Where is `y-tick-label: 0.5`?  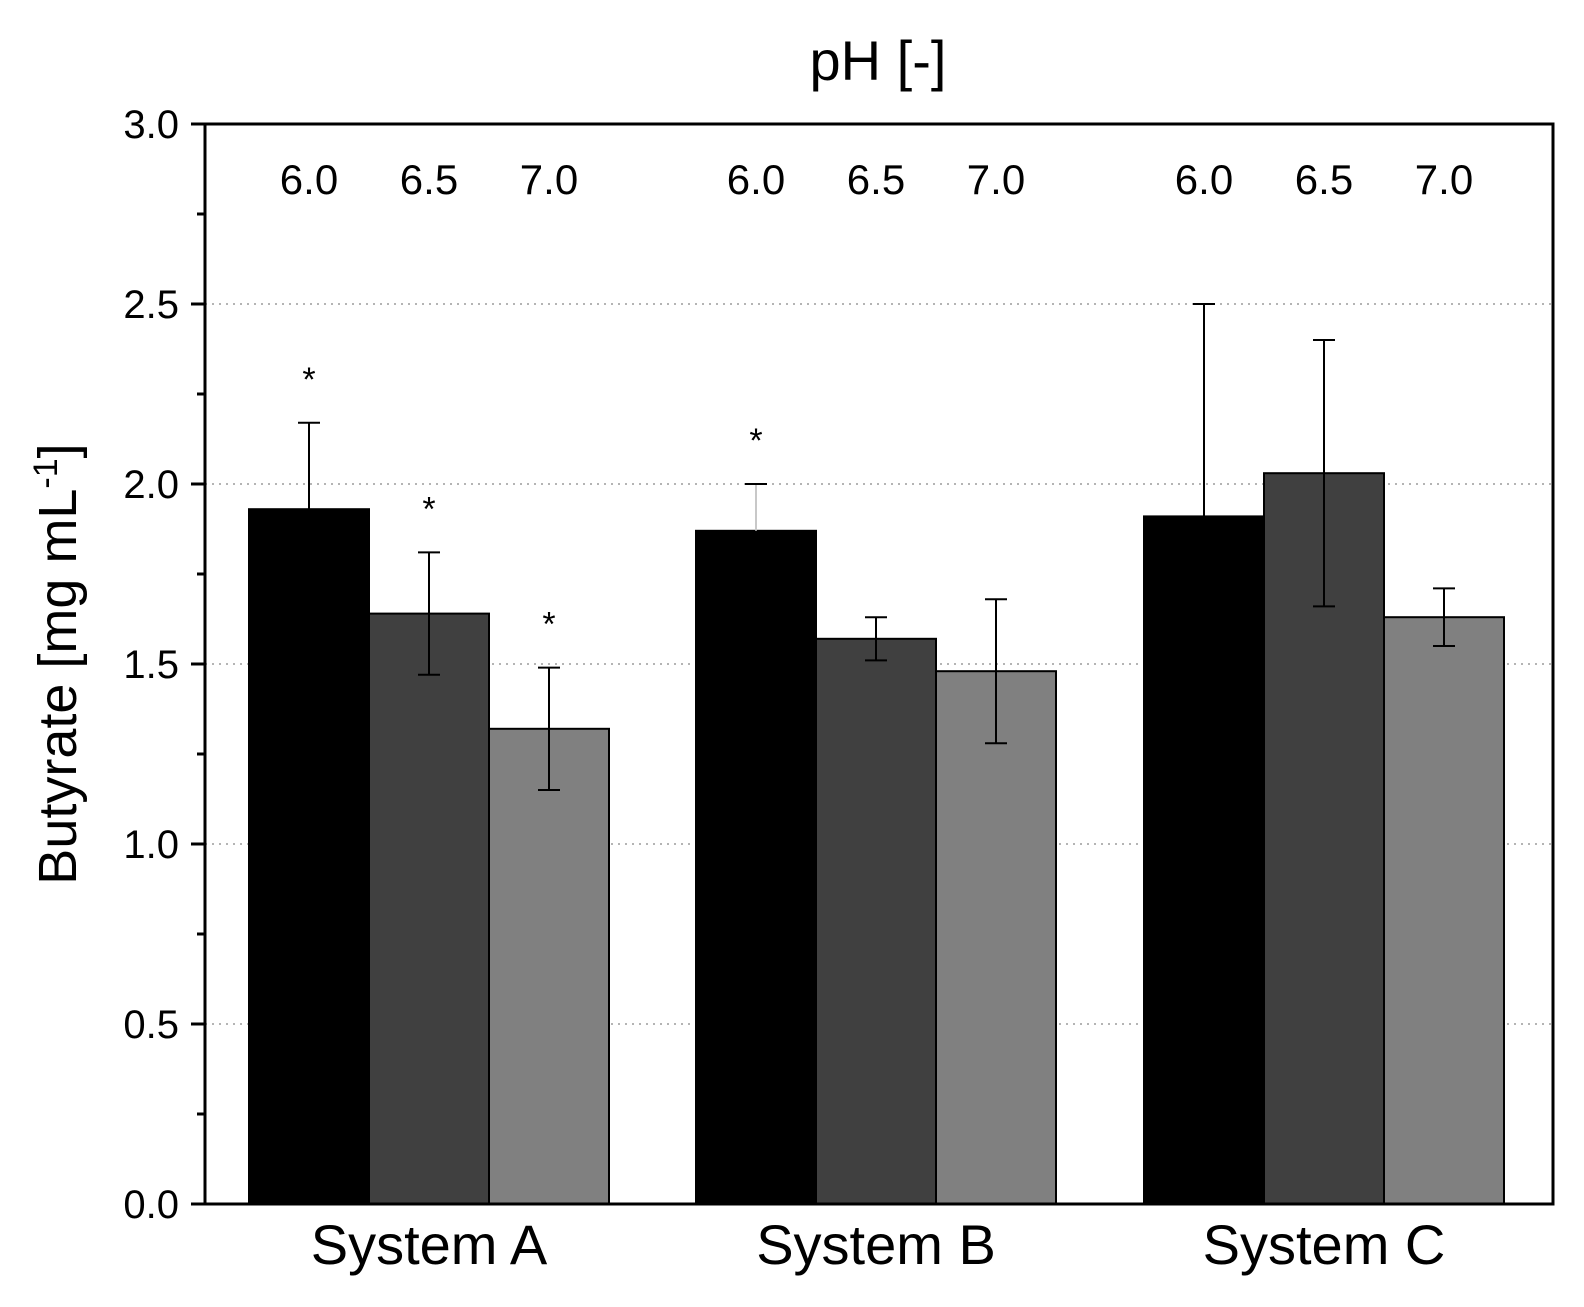 y-tick-label: 0.5 is located at coordinates (151, 1025).